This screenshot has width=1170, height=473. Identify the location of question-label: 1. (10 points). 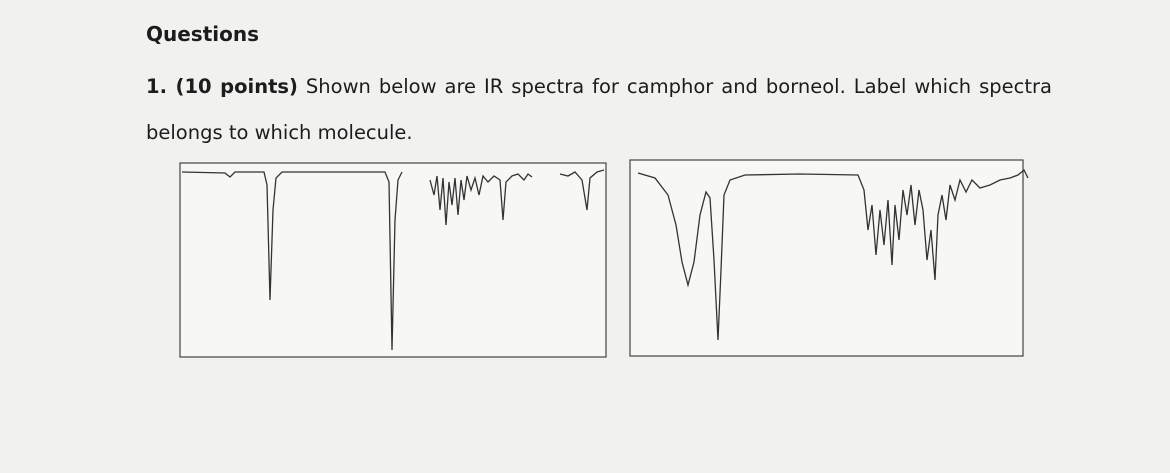
(222, 86).